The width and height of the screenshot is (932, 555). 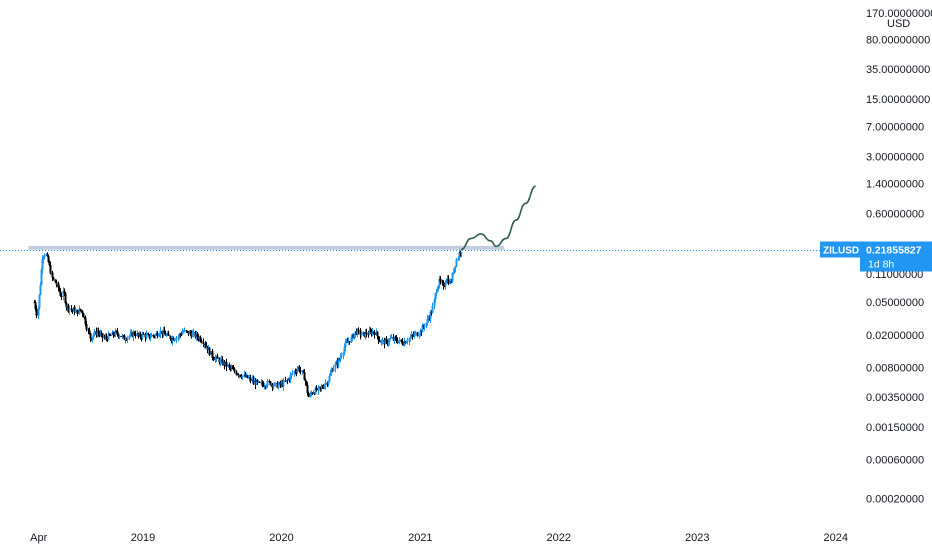 I want to click on x-tick-label: 2023, so click(x=697, y=538).